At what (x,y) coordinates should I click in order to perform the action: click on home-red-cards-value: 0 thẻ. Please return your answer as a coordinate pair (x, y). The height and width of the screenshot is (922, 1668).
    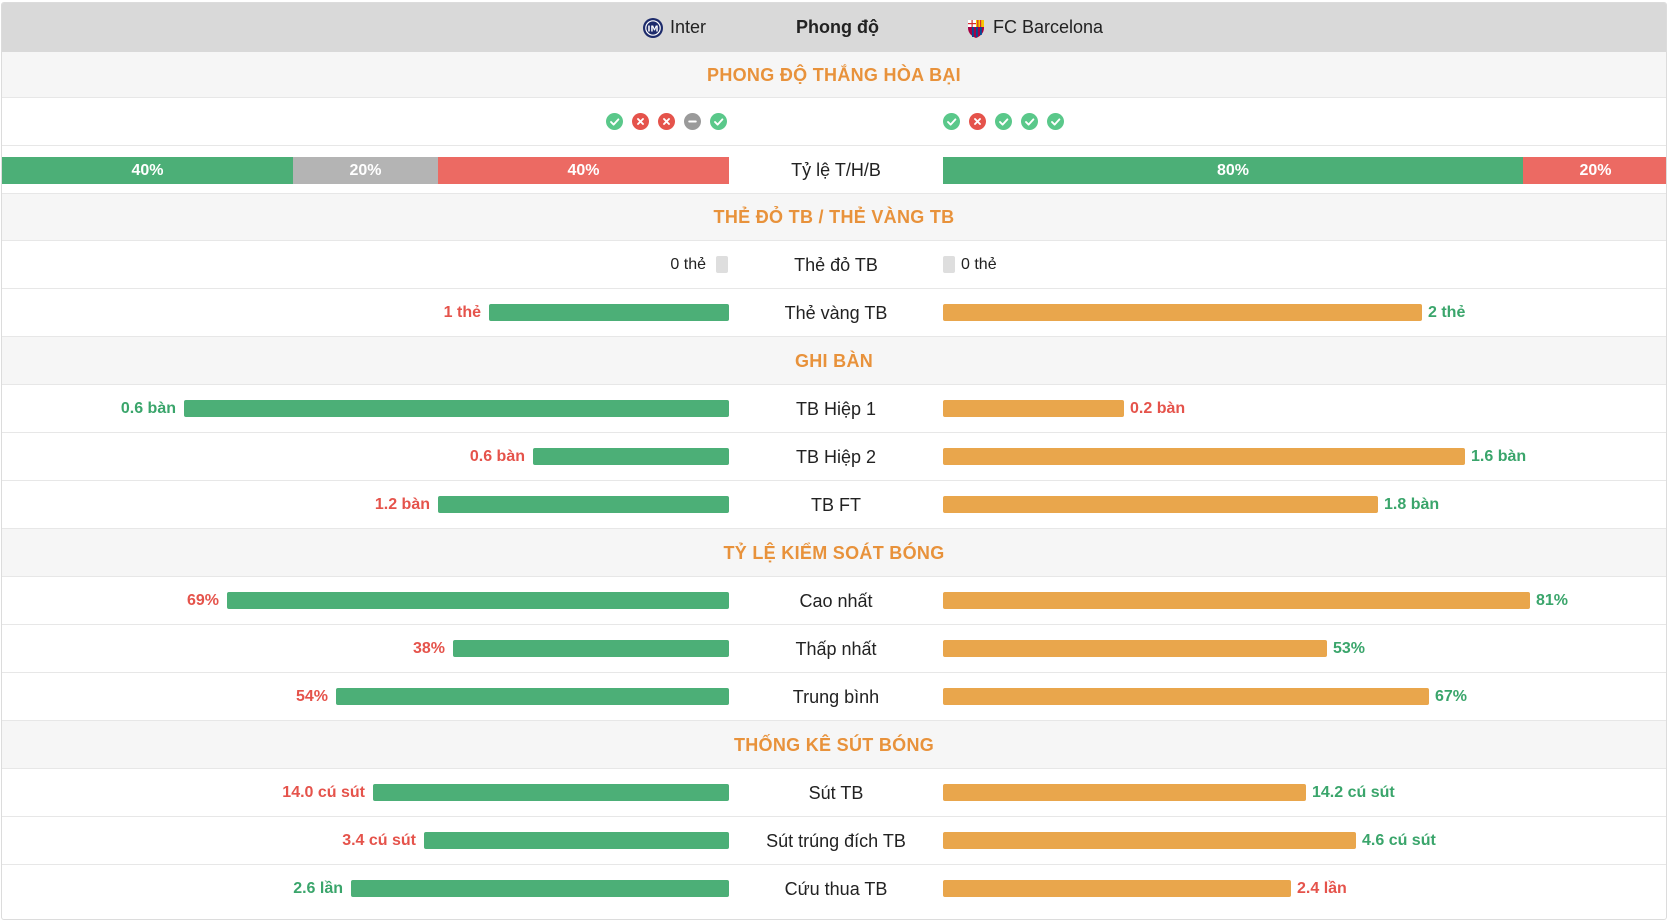
    Looking at the image, I should click on (688, 264).